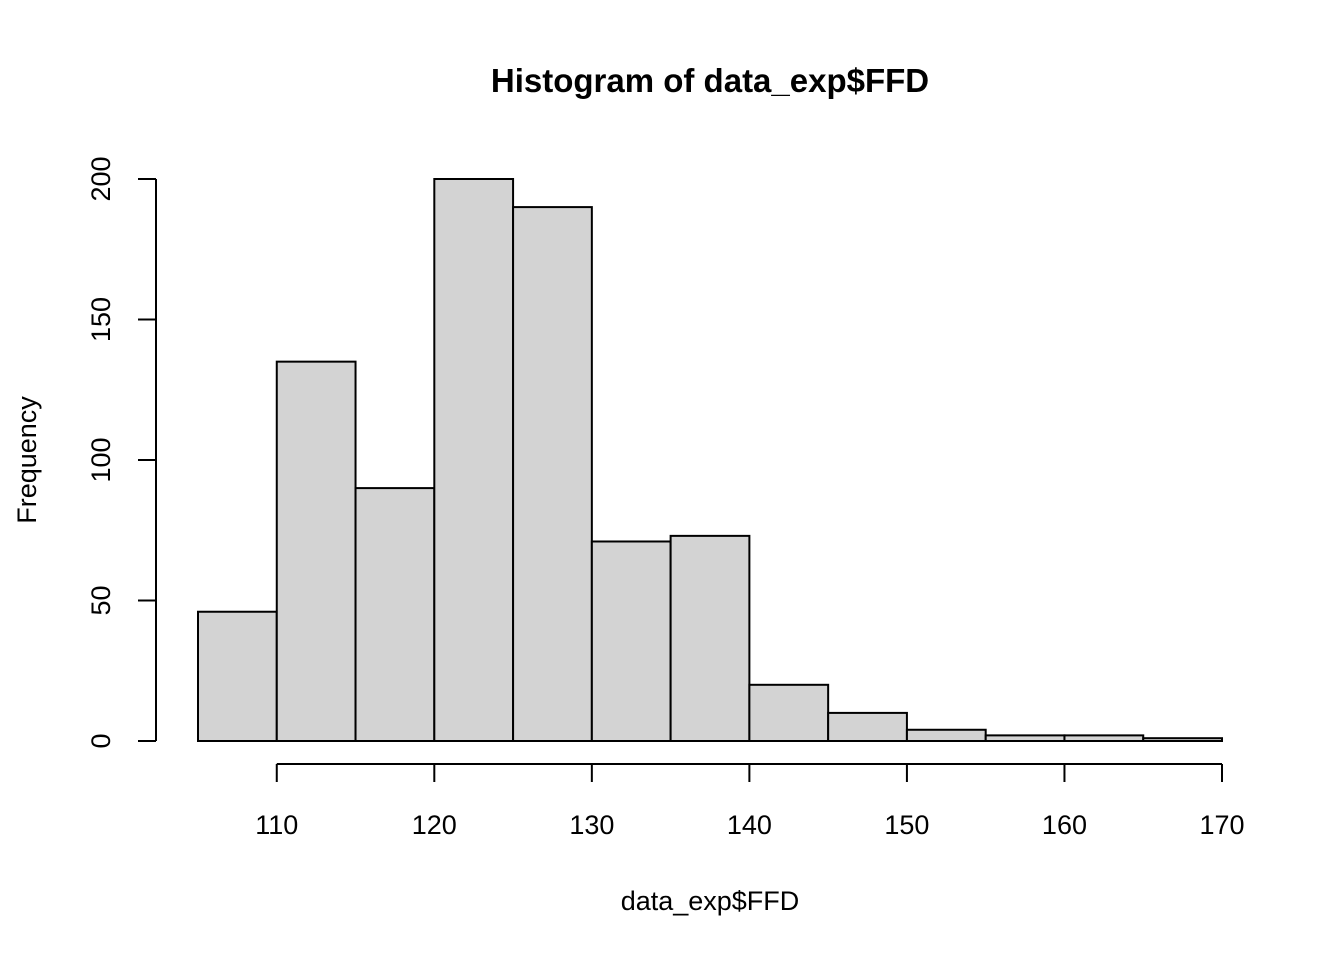  What do you see at coordinates (710, 901) in the screenshot?
I see `x-axis-label: data_exp$FFD` at bounding box center [710, 901].